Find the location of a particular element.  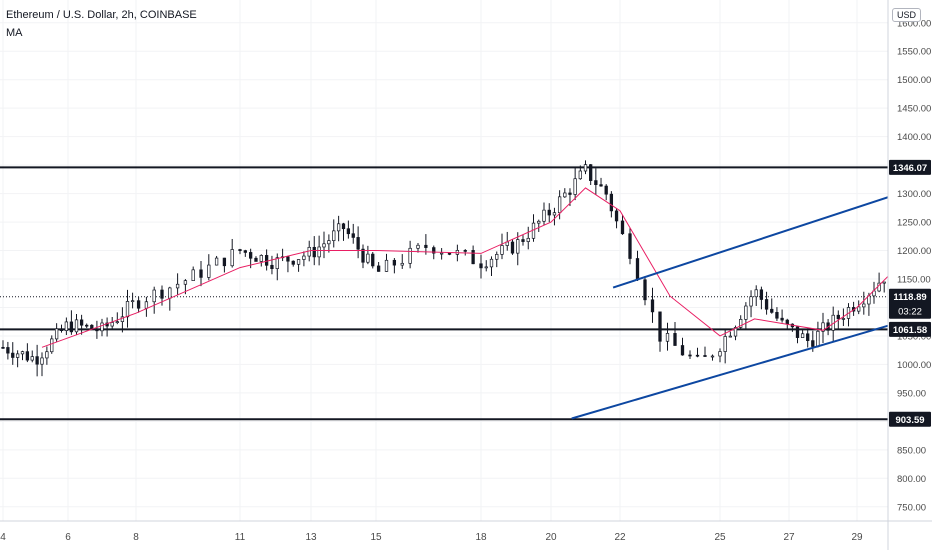

countdown-label: 03:22 is located at coordinates (910, 312).